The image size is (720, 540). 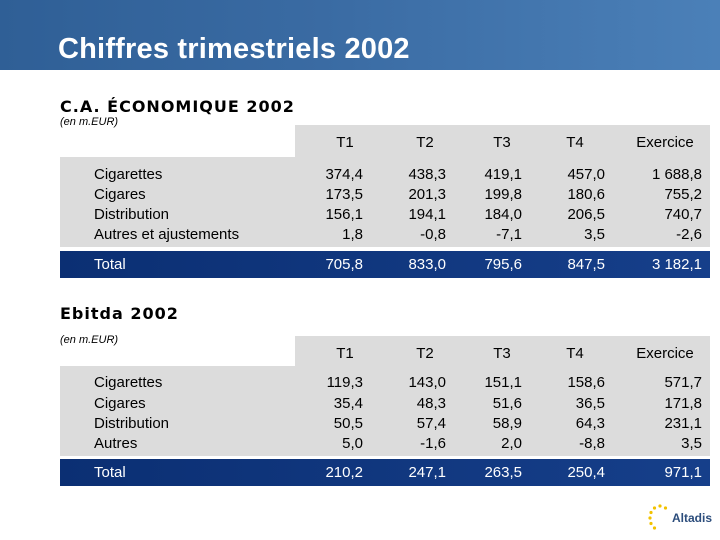 I want to click on s1-row-label: Cigares, so click(x=120, y=194).